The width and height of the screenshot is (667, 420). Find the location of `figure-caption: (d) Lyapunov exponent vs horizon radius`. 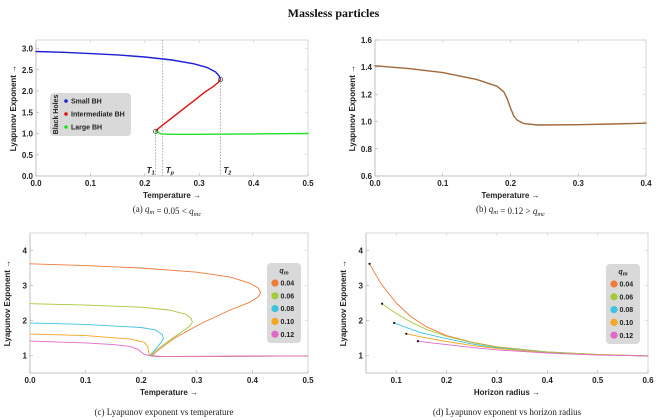

figure-caption: (d) Lyapunov exponent vs horizon radius is located at coordinates (507, 412).